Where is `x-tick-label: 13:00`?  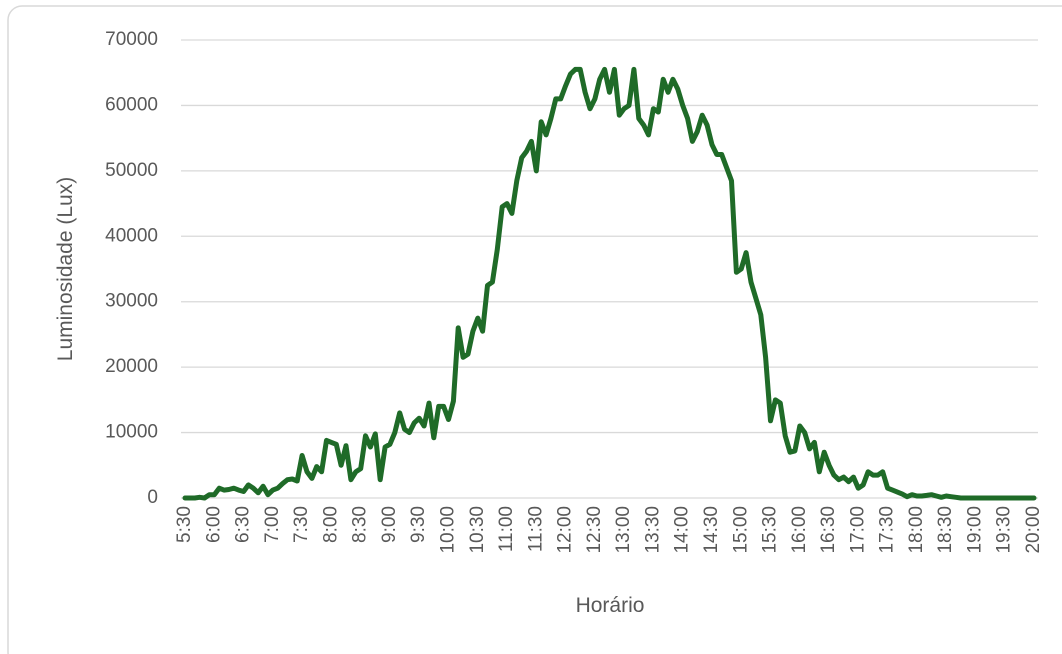 x-tick-label: 13:00 is located at coordinates (623, 530).